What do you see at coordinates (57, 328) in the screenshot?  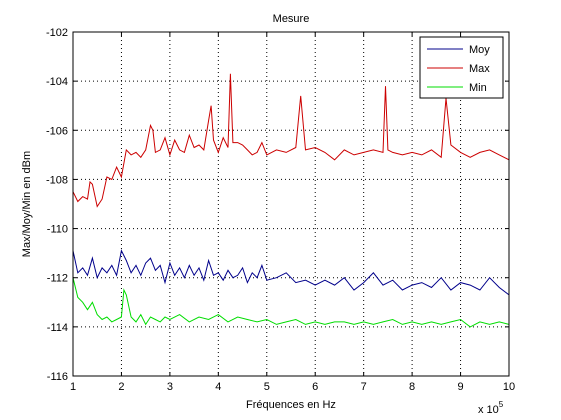 I see `y-tick-label: -114` at bounding box center [57, 328].